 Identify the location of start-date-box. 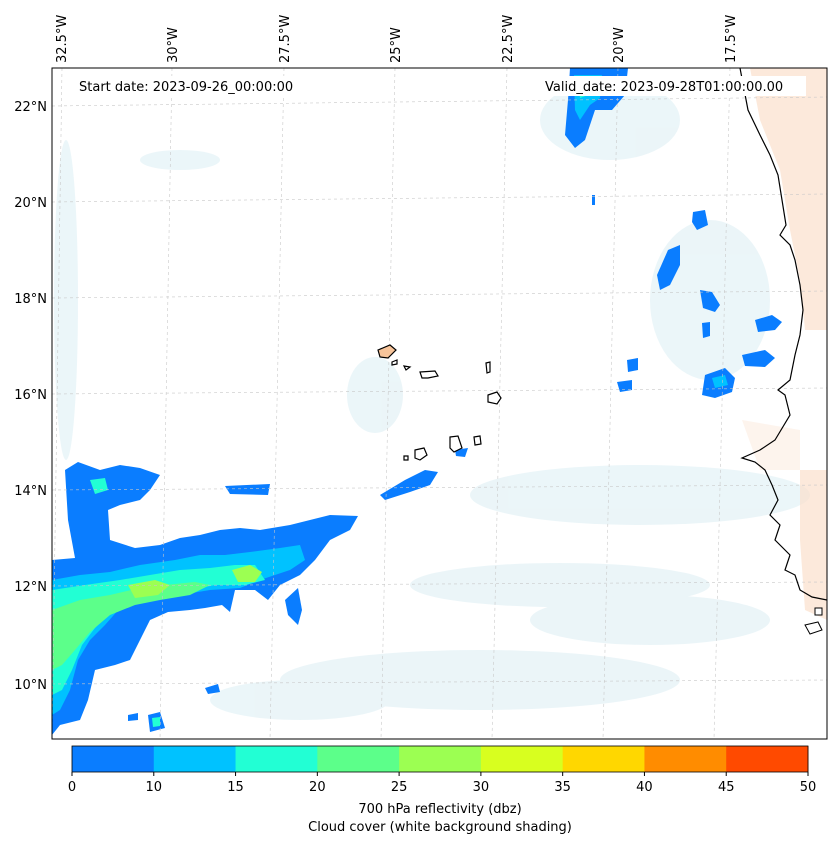
(191, 86).